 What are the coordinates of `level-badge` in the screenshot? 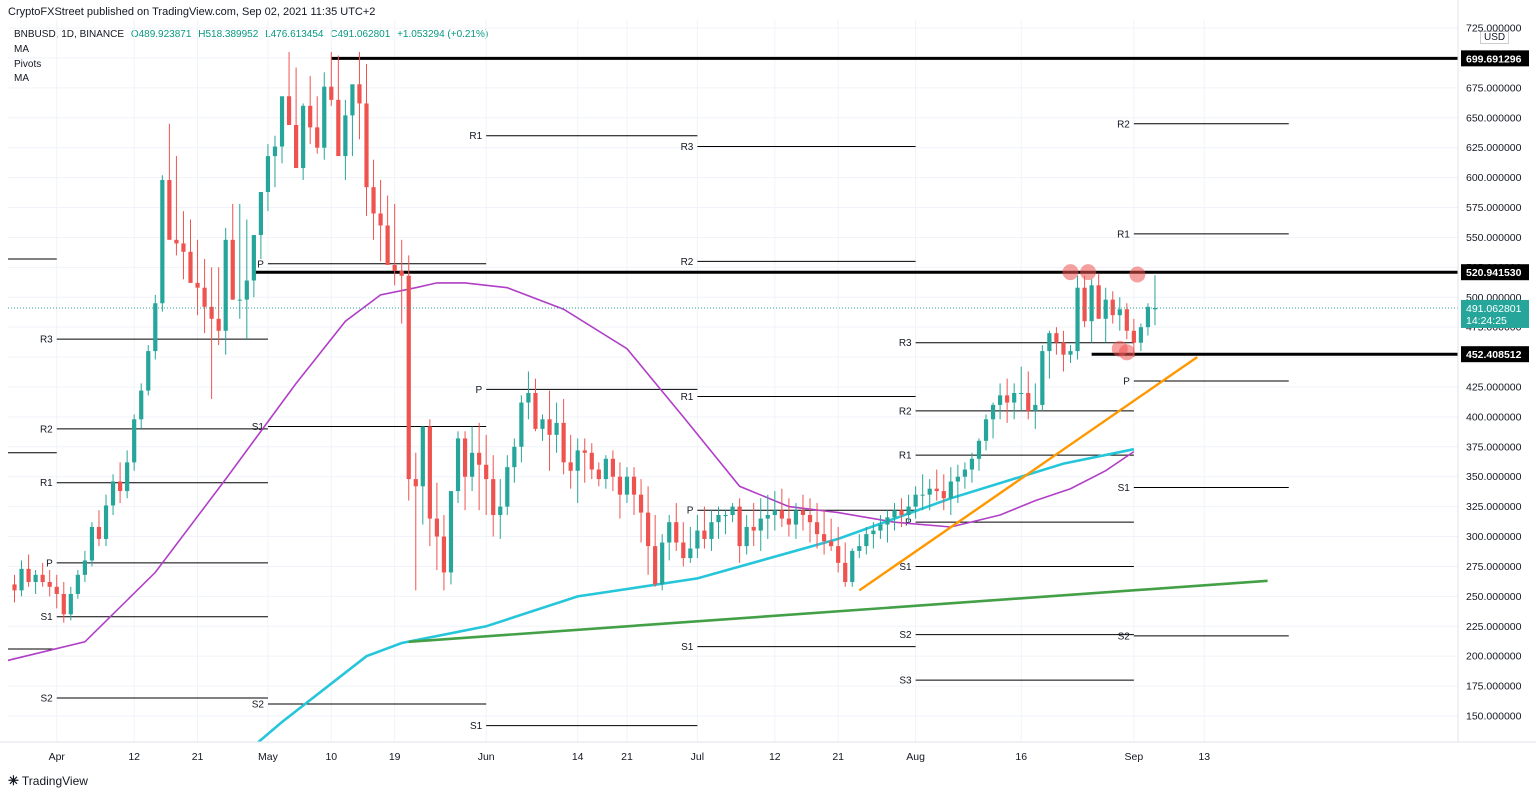 It's located at (1495, 272).